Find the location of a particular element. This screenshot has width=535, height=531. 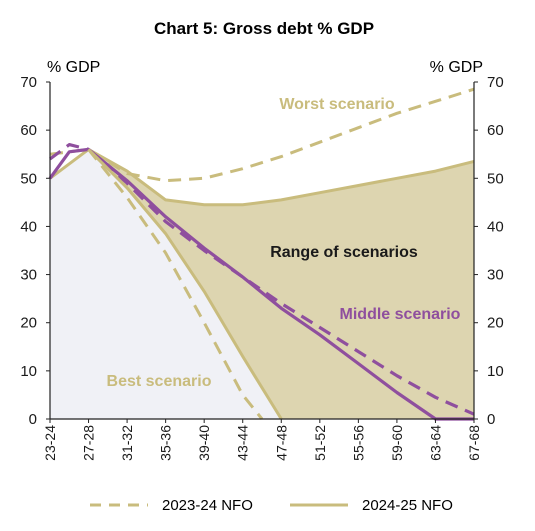

x-tick-label: 47-48 is located at coordinates (281, 443).